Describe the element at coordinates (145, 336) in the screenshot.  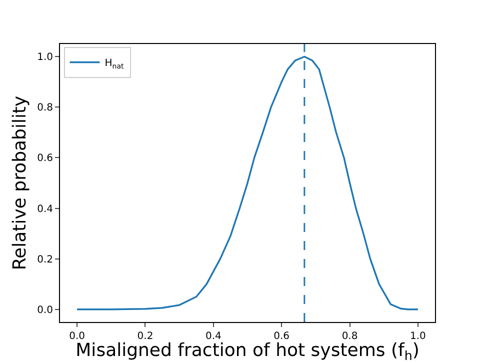
I see `x-tick-label: 0.2` at that location.